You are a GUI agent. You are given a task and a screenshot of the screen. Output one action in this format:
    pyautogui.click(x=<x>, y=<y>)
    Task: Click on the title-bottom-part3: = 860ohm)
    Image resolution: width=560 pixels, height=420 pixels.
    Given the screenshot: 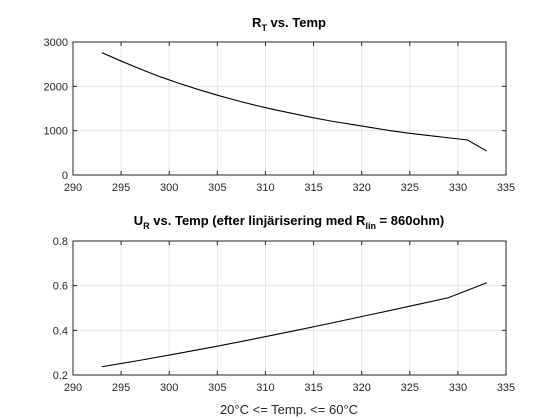 What is the action you would take?
    pyautogui.click(x=410, y=220)
    